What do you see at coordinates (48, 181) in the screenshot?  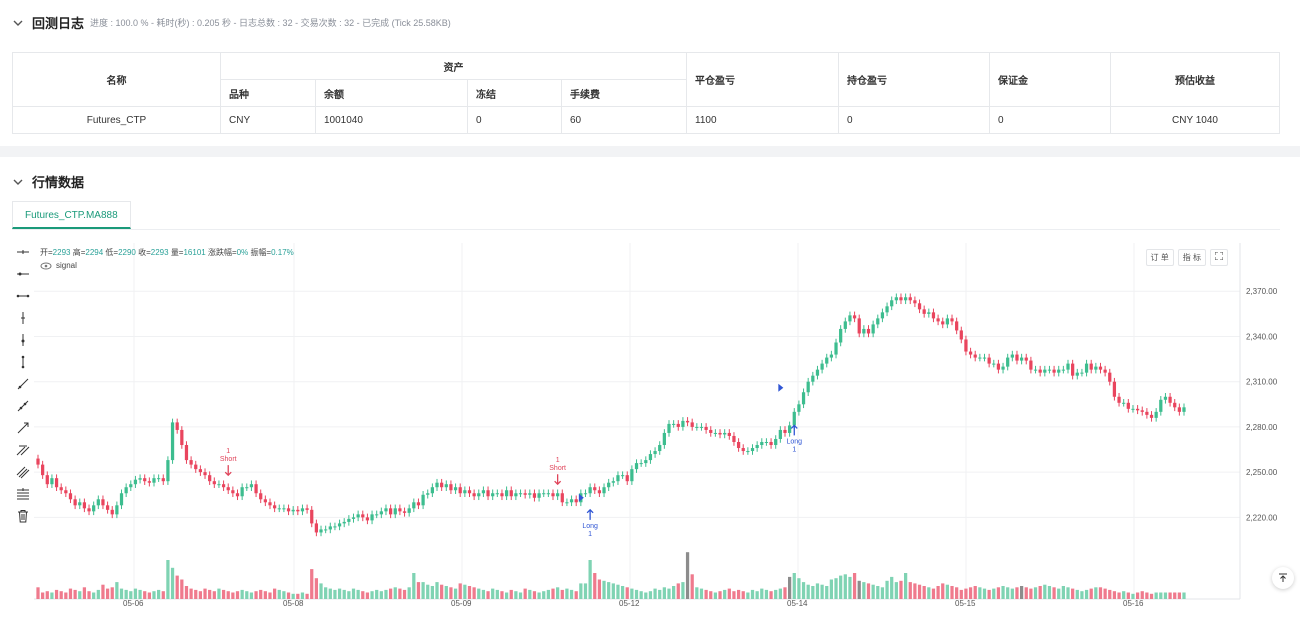 I see `market-header: 行情数据` at bounding box center [48, 181].